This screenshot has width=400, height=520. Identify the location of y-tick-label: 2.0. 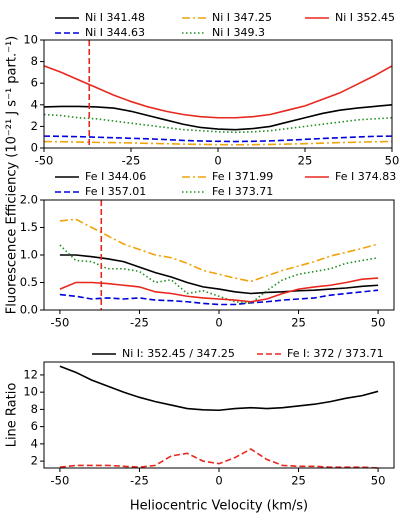
(29, 200).